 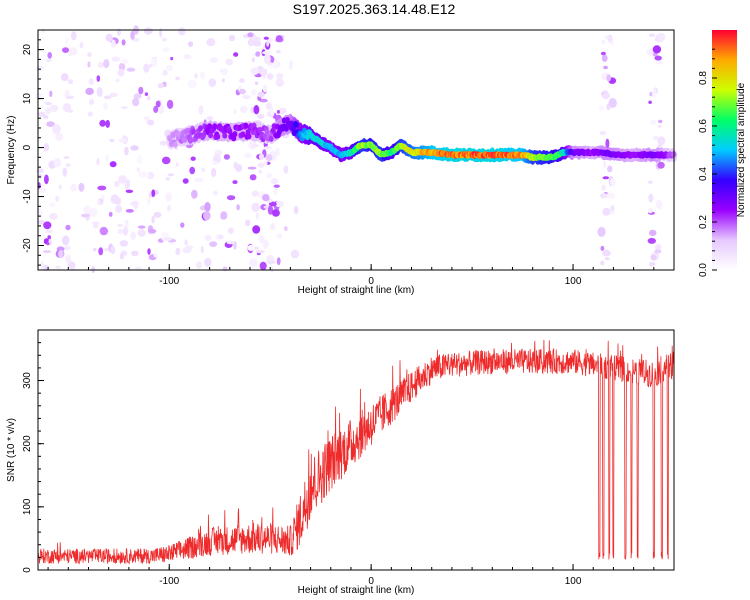 I want to click on snr-x-tick-label: 0, so click(x=371, y=581).